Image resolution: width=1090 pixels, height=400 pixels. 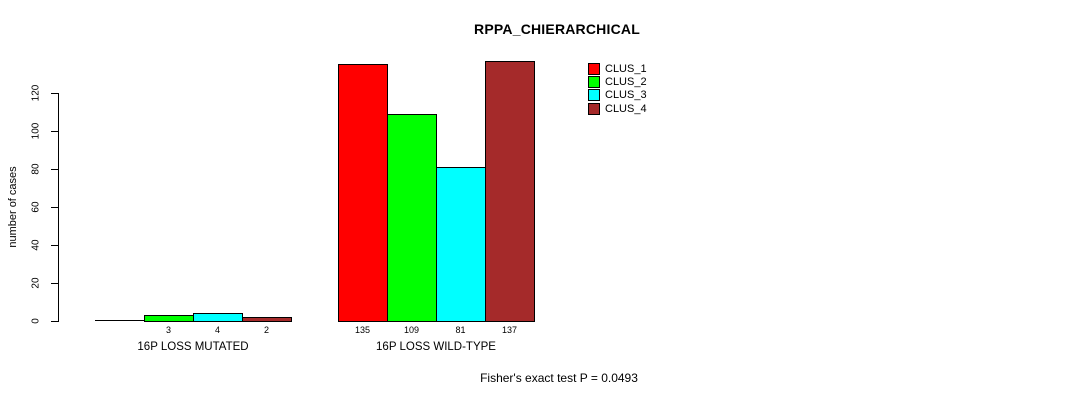 I want to click on x-axis-category-label: 16P LOSS MUTATED, so click(x=193, y=347).